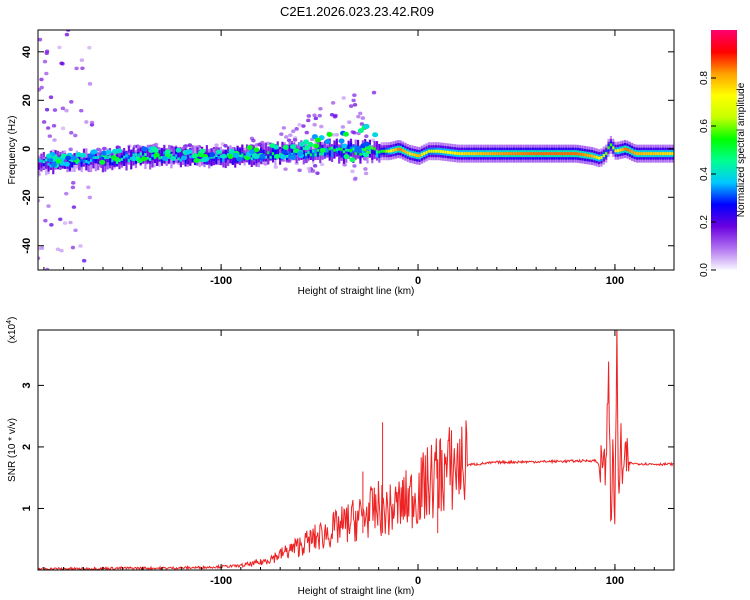  Describe the element at coordinates (27, 246) in the screenshot. I see `spectrogram-y-tick-label: -40` at that location.